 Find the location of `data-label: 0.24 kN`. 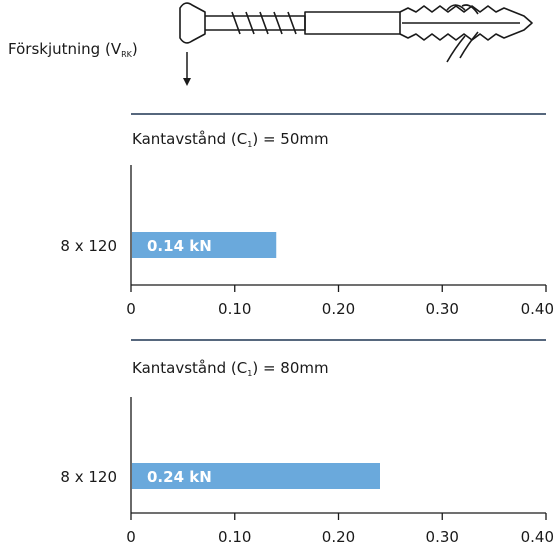

data-label: 0.24 kN is located at coordinates (179, 477).